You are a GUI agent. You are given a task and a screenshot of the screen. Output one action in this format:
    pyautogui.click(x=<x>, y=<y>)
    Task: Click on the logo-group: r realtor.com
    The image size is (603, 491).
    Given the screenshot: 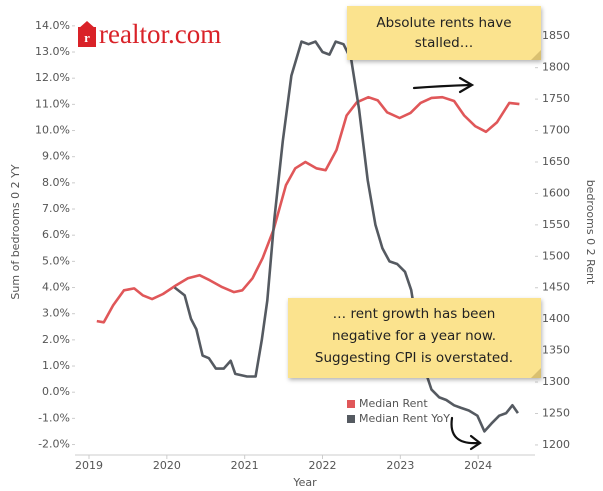 What is the action you would take?
    pyautogui.click(x=149, y=34)
    